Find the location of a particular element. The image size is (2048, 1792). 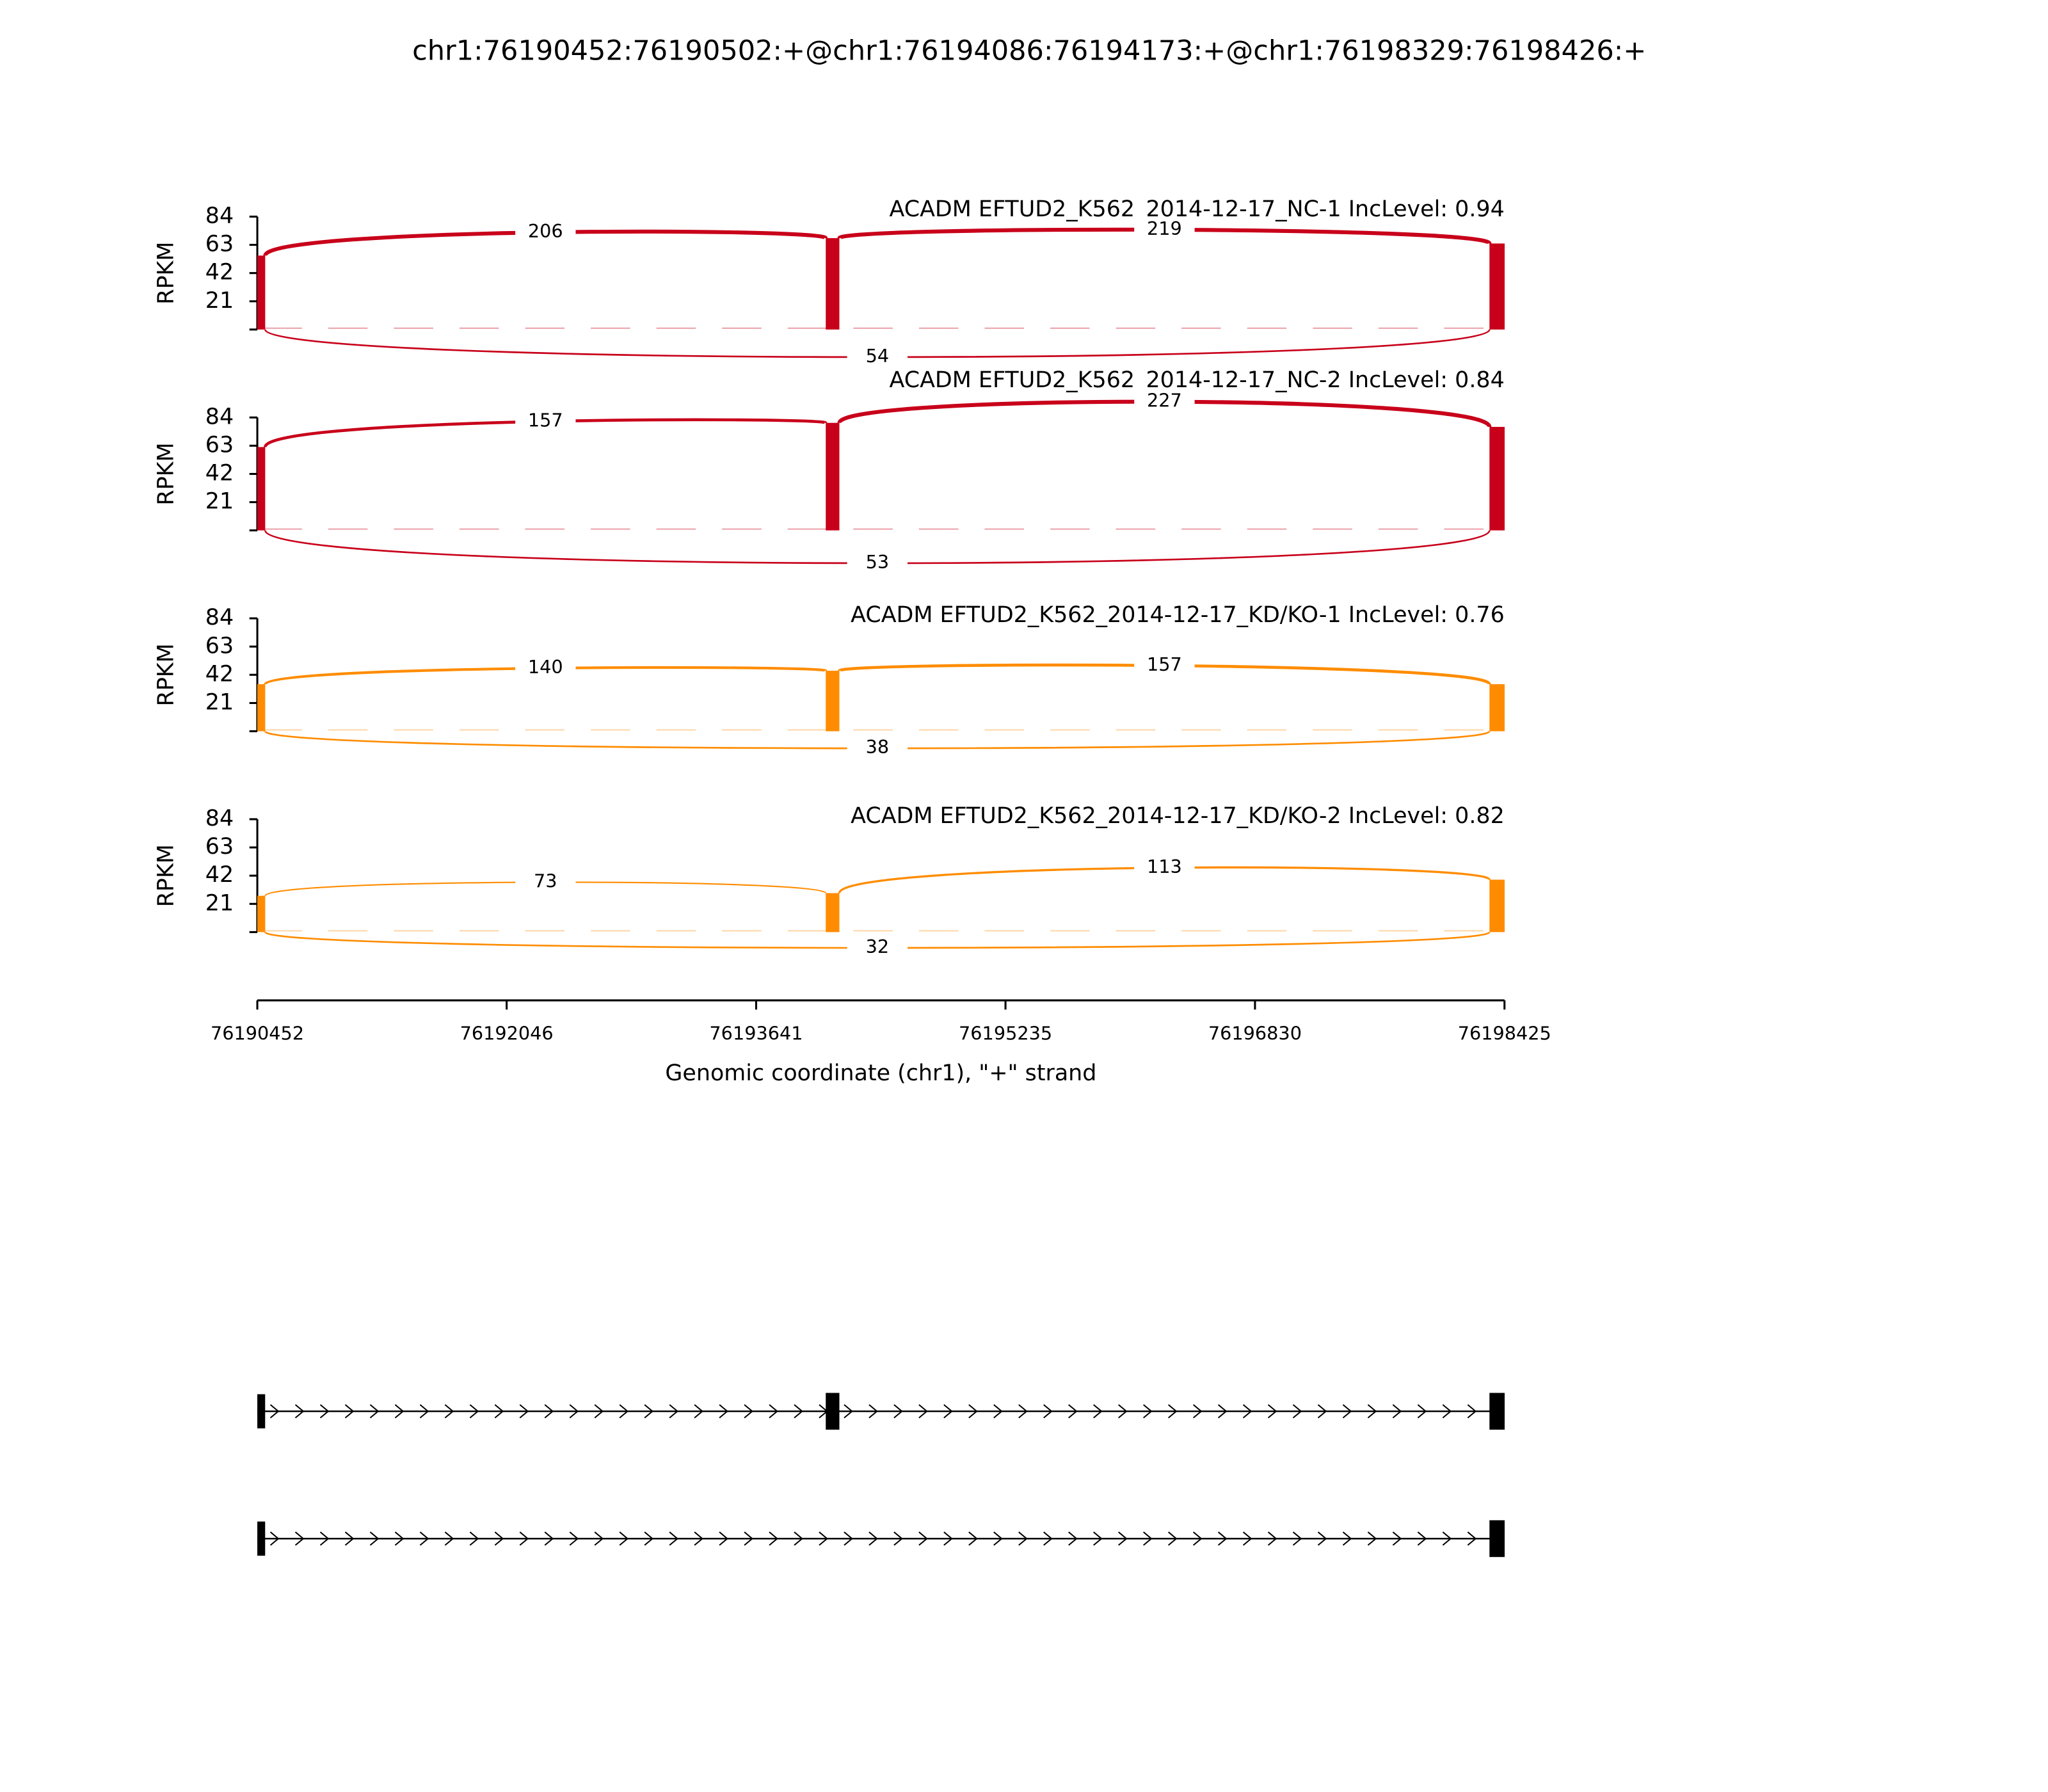

x-tick-label: 76195235 is located at coordinates (1005, 1033).